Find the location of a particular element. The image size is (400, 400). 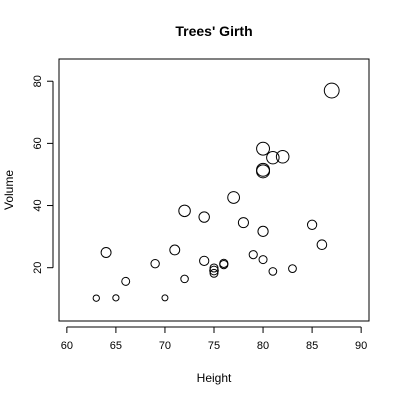

y-axis: 20 40 60 80 is located at coordinates (43, 174).